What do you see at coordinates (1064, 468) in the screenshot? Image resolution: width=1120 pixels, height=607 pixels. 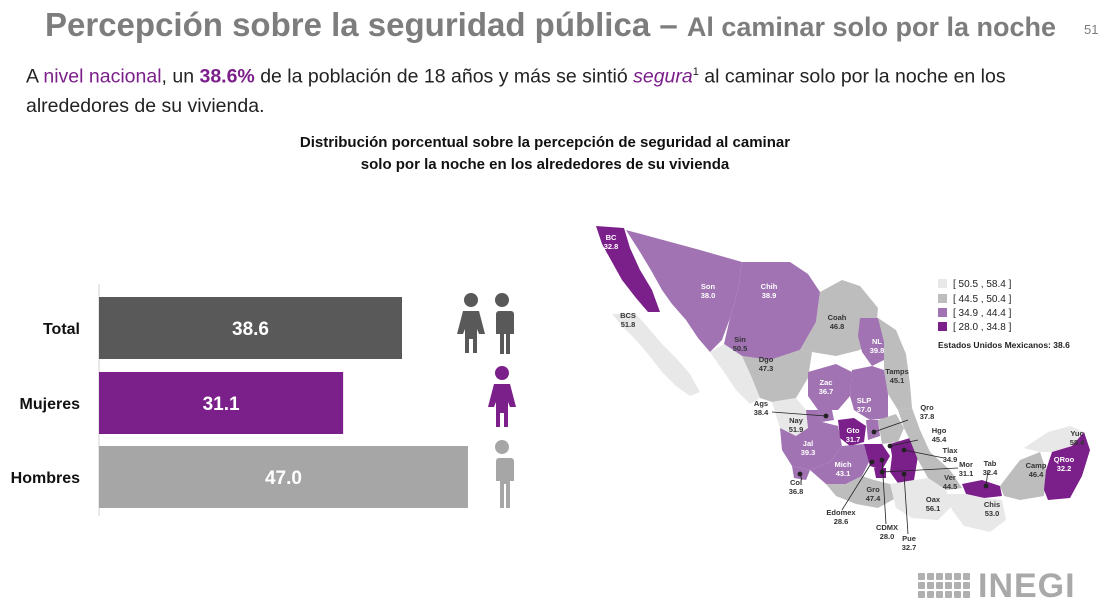 I see `state-value-qroo: 32.2` at bounding box center [1064, 468].